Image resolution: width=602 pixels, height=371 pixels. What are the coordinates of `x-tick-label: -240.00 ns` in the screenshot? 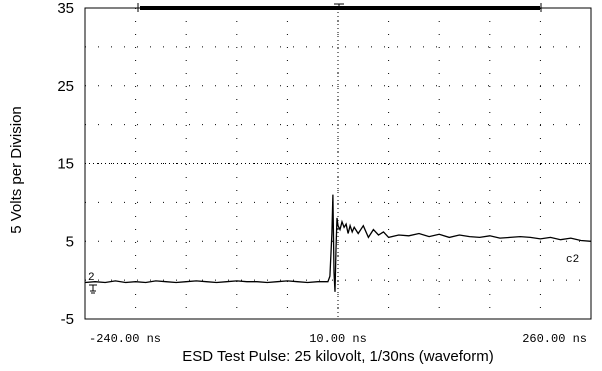 It's located at (125, 339).